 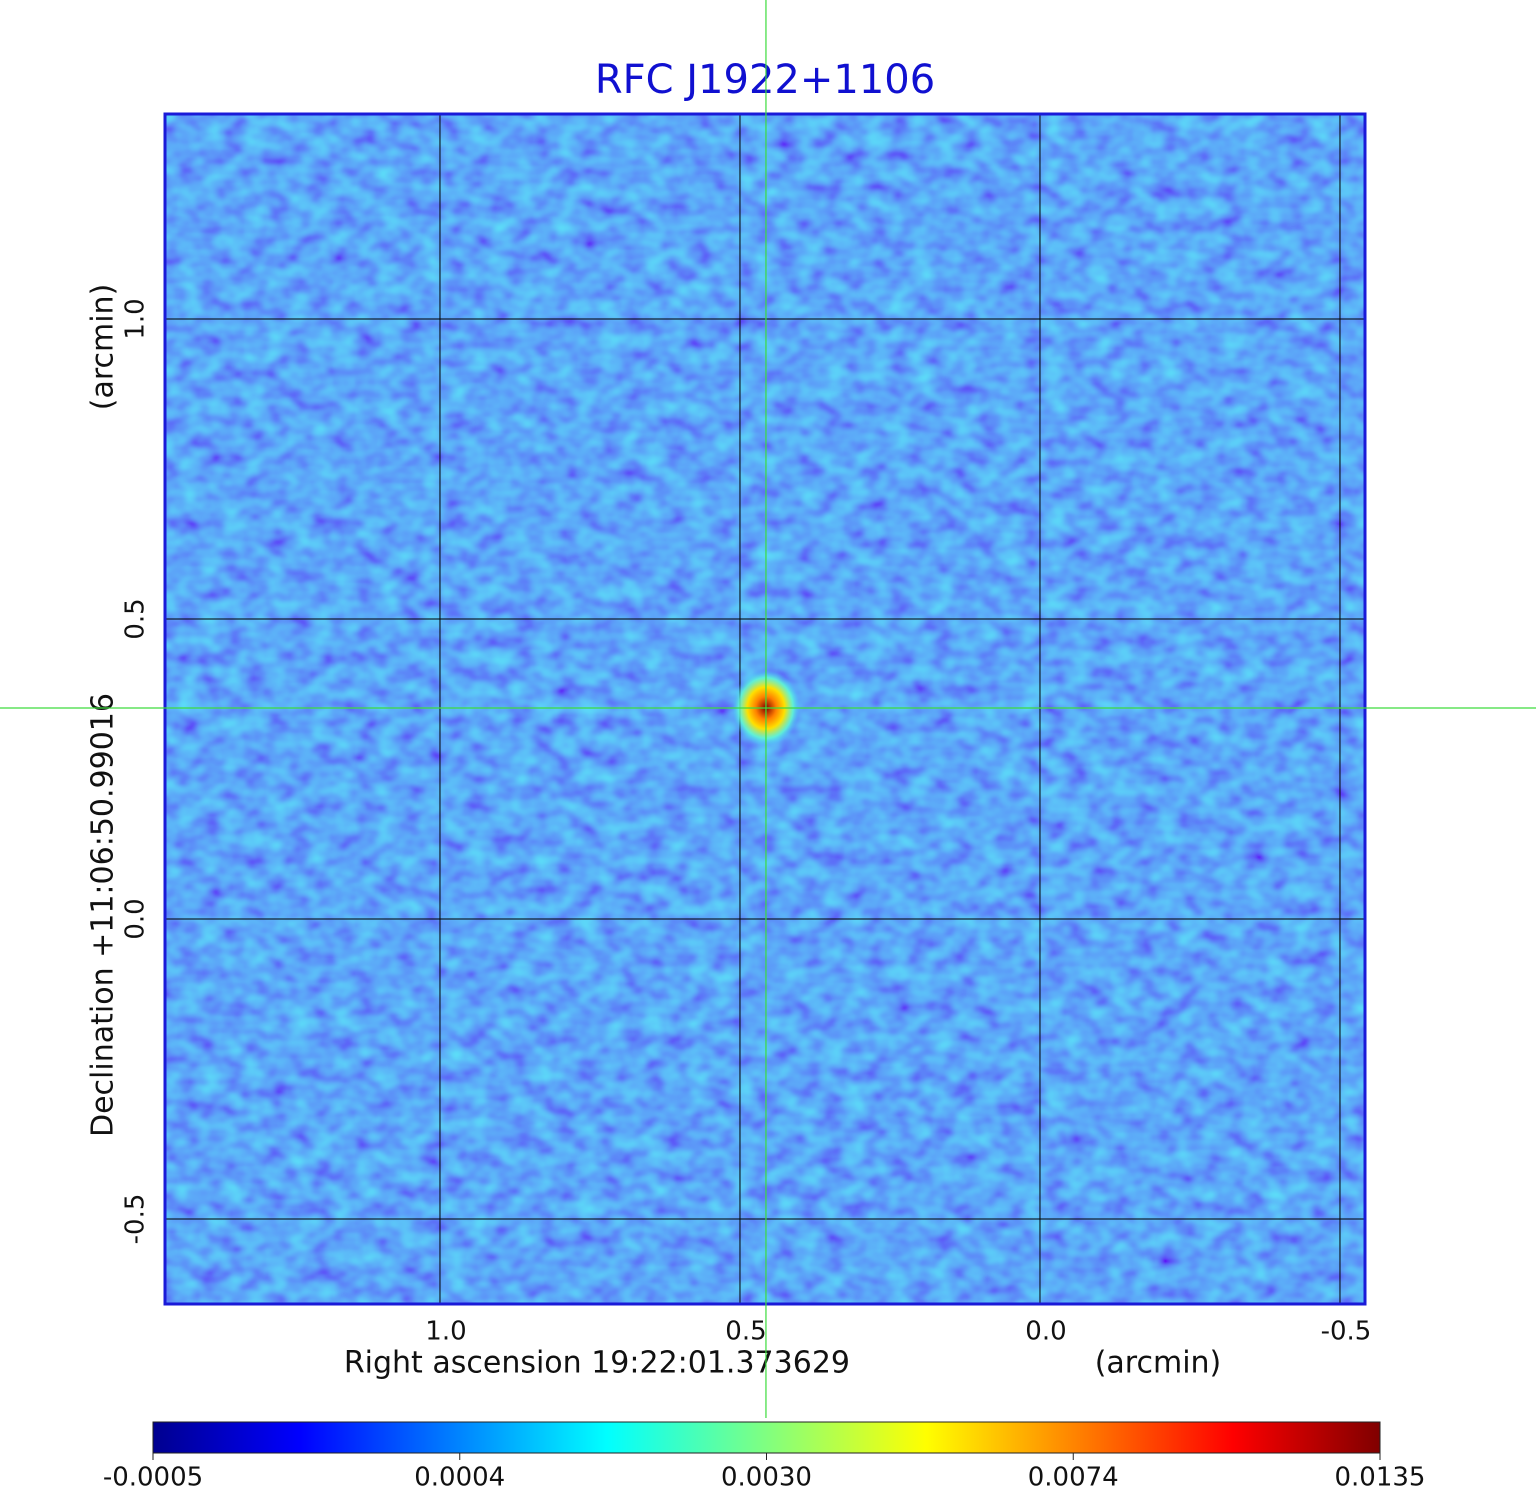 I want to click on x-tick-label: 0.0, so click(x=1045, y=1332).